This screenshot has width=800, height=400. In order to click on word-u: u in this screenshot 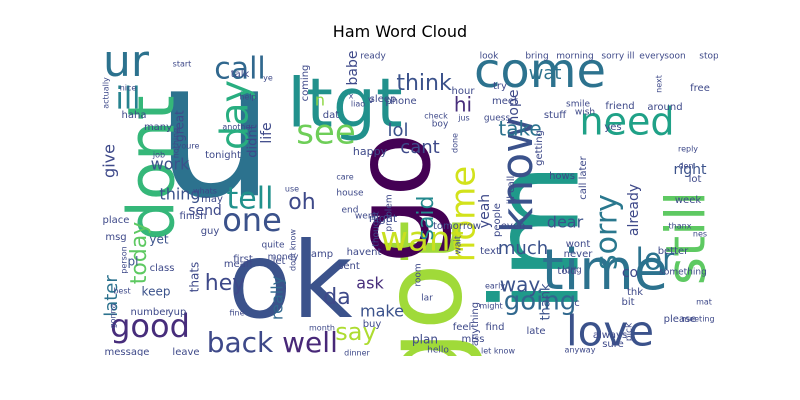, I will do `click(215, 144)`.